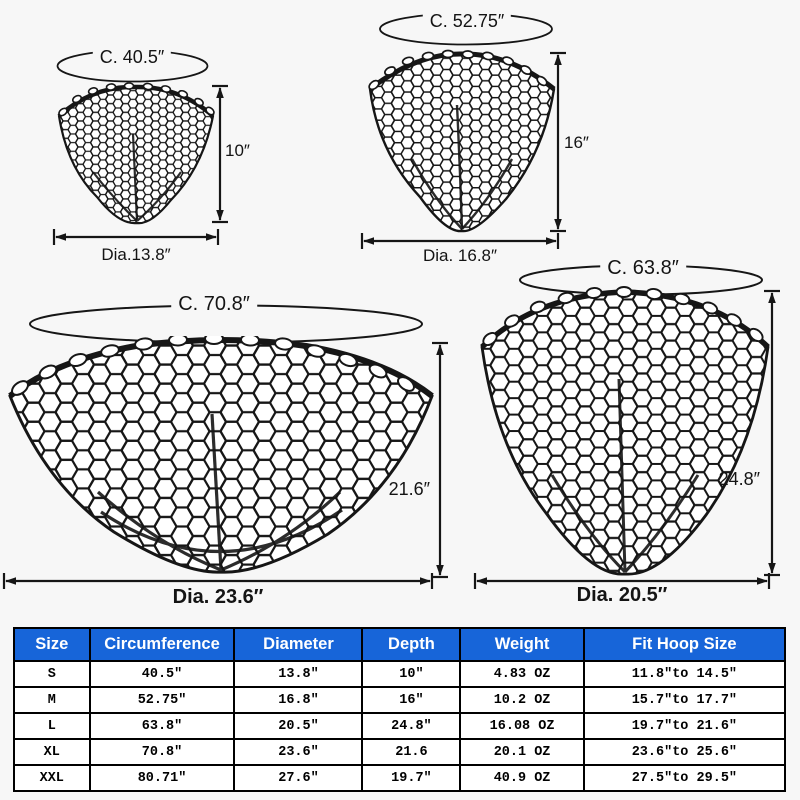 The height and width of the screenshot is (800, 800). Describe the element at coordinates (684, 700) in the screenshot. I see `cell-fit-hoop-size: 15.7″to 17.7″` at that location.